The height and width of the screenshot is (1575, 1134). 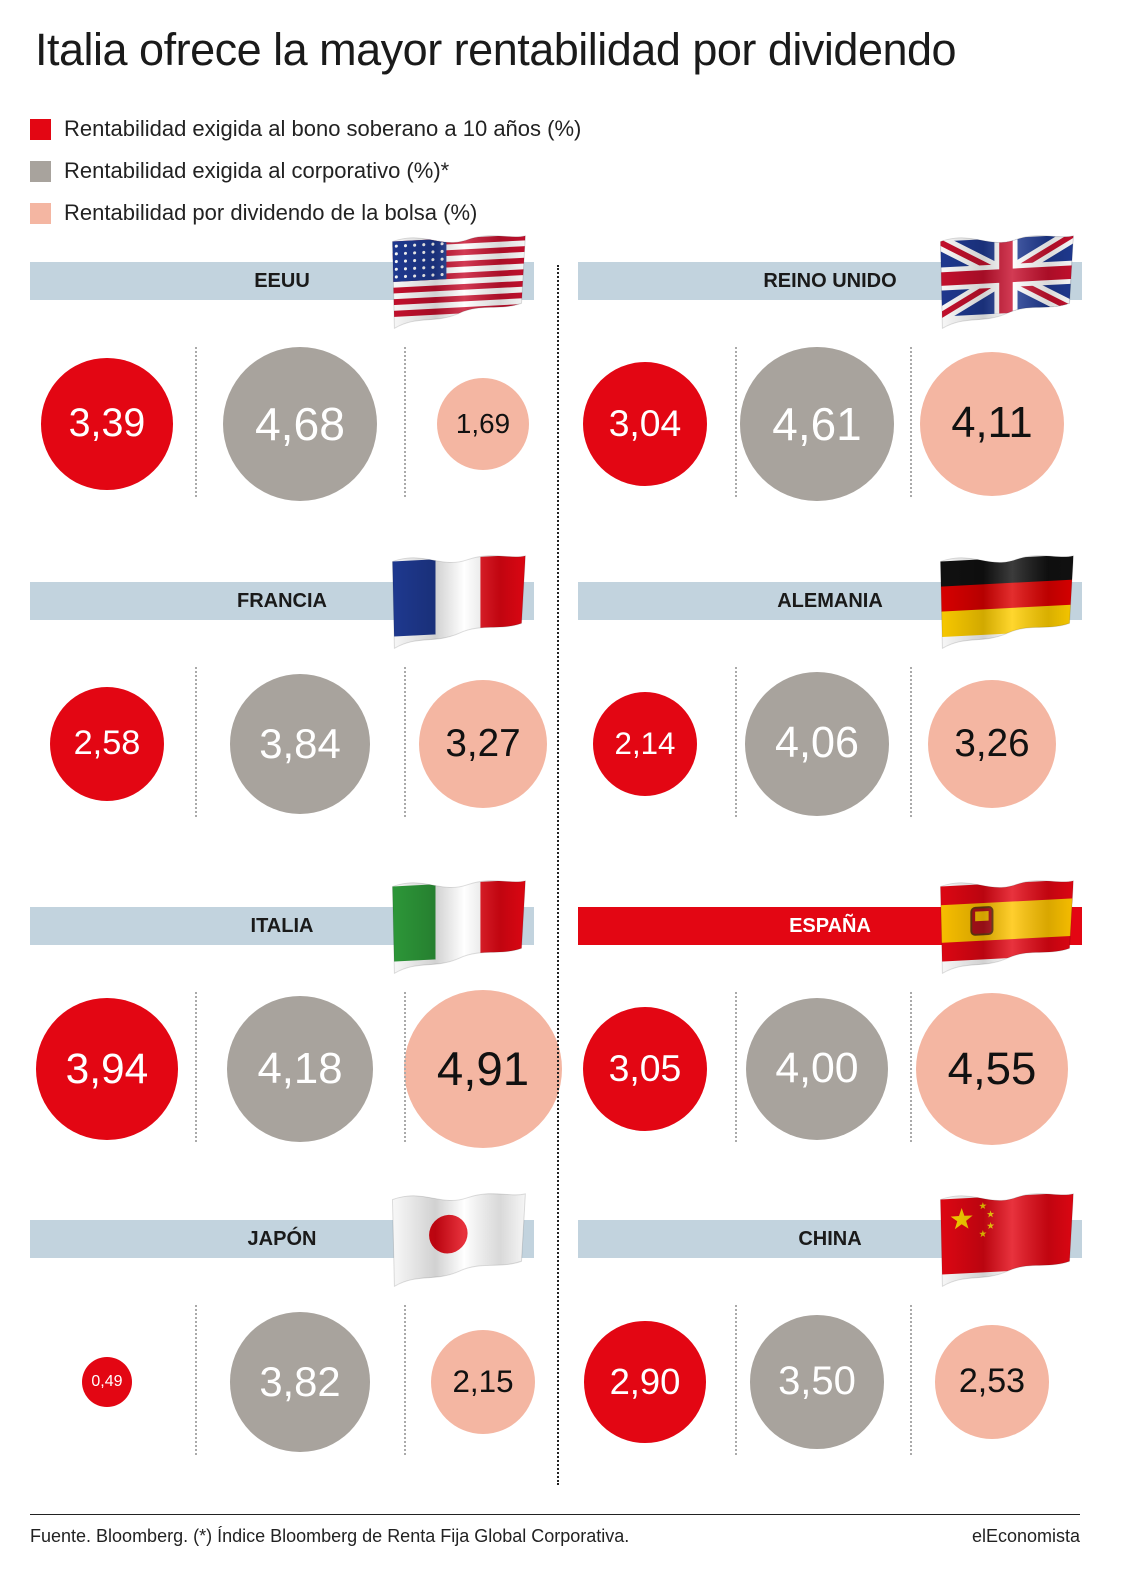 I want to click on bubble-bono-france: 2,58, so click(x=107, y=744).